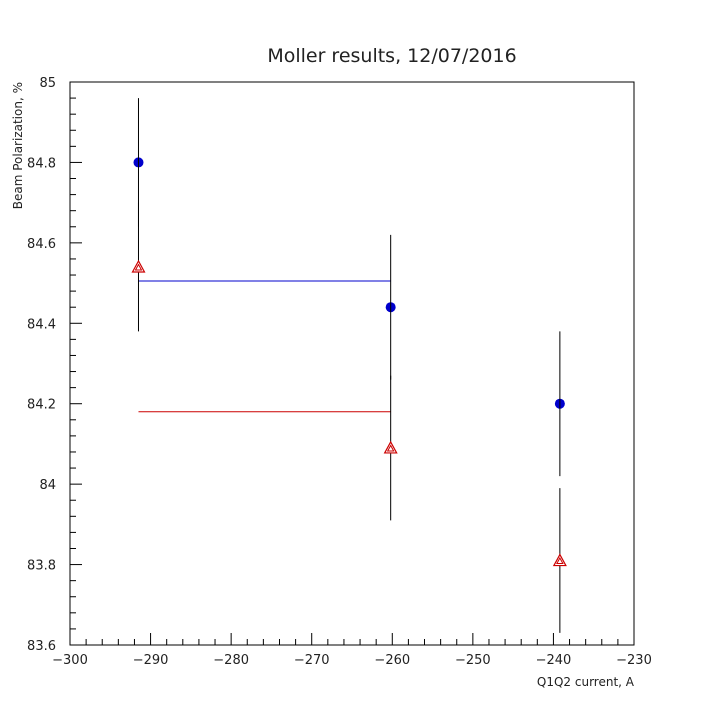 Image resolution: width=706 pixels, height=728 pixels. What do you see at coordinates (18, 145) in the screenshot?
I see `y-axis-label: Beam Polarization, %` at bounding box center [18, 145].